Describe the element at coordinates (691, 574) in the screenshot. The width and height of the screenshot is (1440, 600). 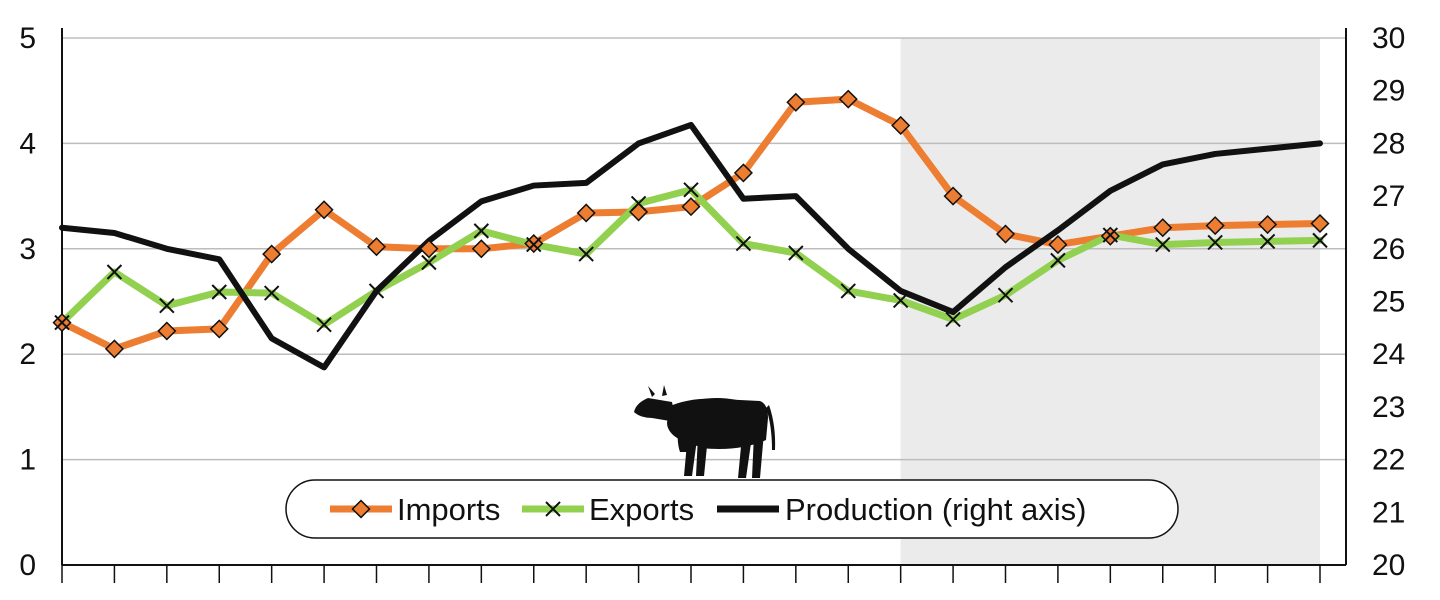
I see `x-axis-ticks` at that location.